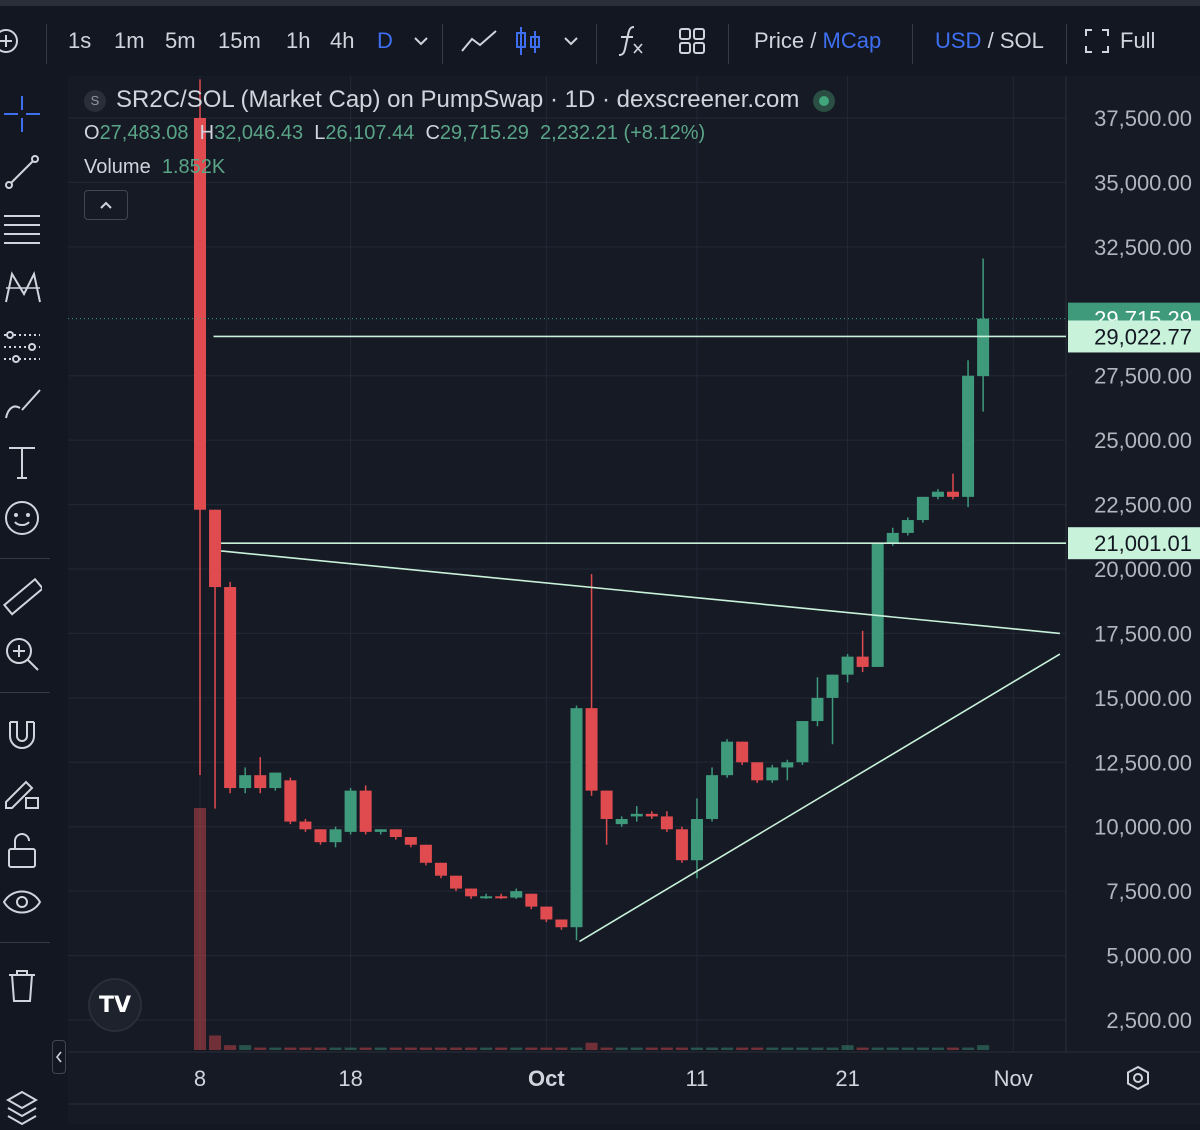 The width and height of the screenshot is (1200, 1130). Describe the element at coordinates (22, 734) in the screenshot. I see `magnet-tool` at that location.